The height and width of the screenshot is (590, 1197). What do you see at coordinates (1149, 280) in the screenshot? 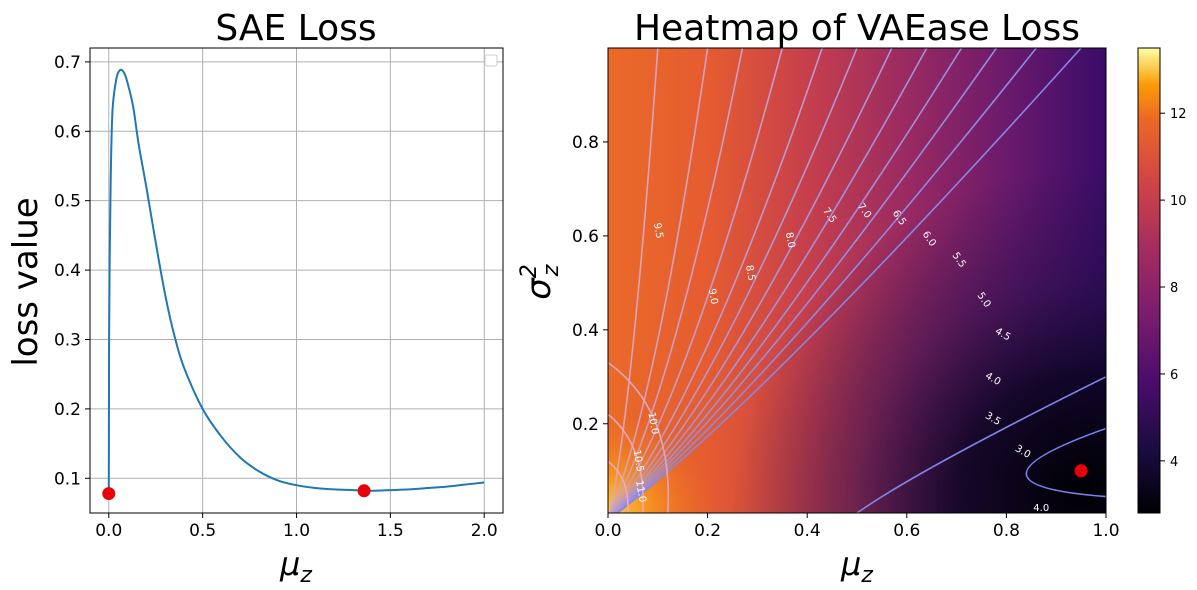
I see `colorbar-bar` at bounding box center [1149, 280].